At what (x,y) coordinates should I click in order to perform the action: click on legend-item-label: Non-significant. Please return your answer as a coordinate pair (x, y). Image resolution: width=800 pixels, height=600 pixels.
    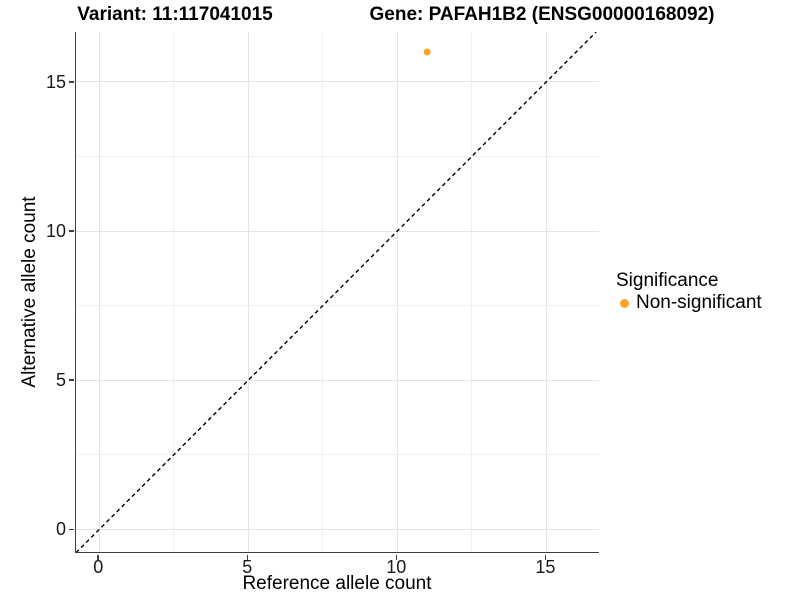
    Looking at the image, I should click on (699, 302).